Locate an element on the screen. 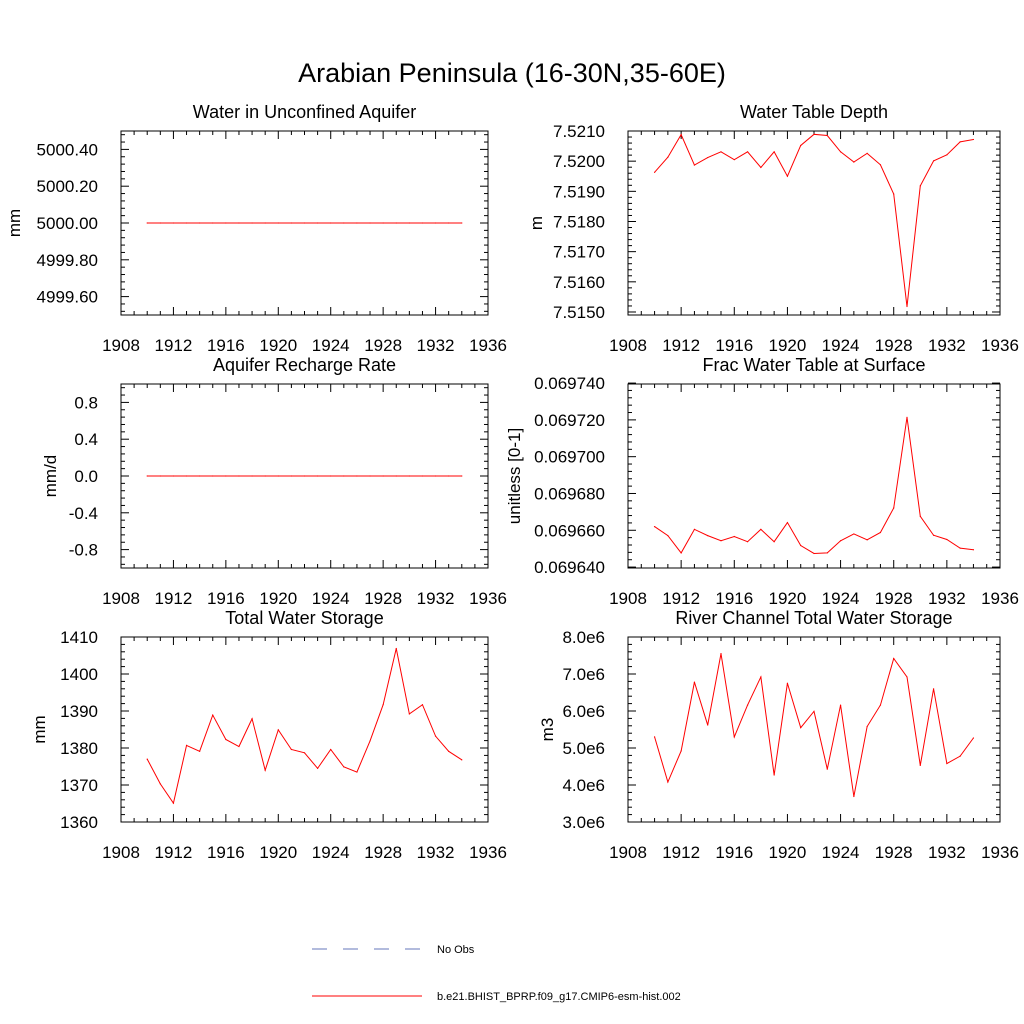 This screenshot has height=1024, width=1024. y-tick-label: 7.5180 is located at coordinates (579, 221).